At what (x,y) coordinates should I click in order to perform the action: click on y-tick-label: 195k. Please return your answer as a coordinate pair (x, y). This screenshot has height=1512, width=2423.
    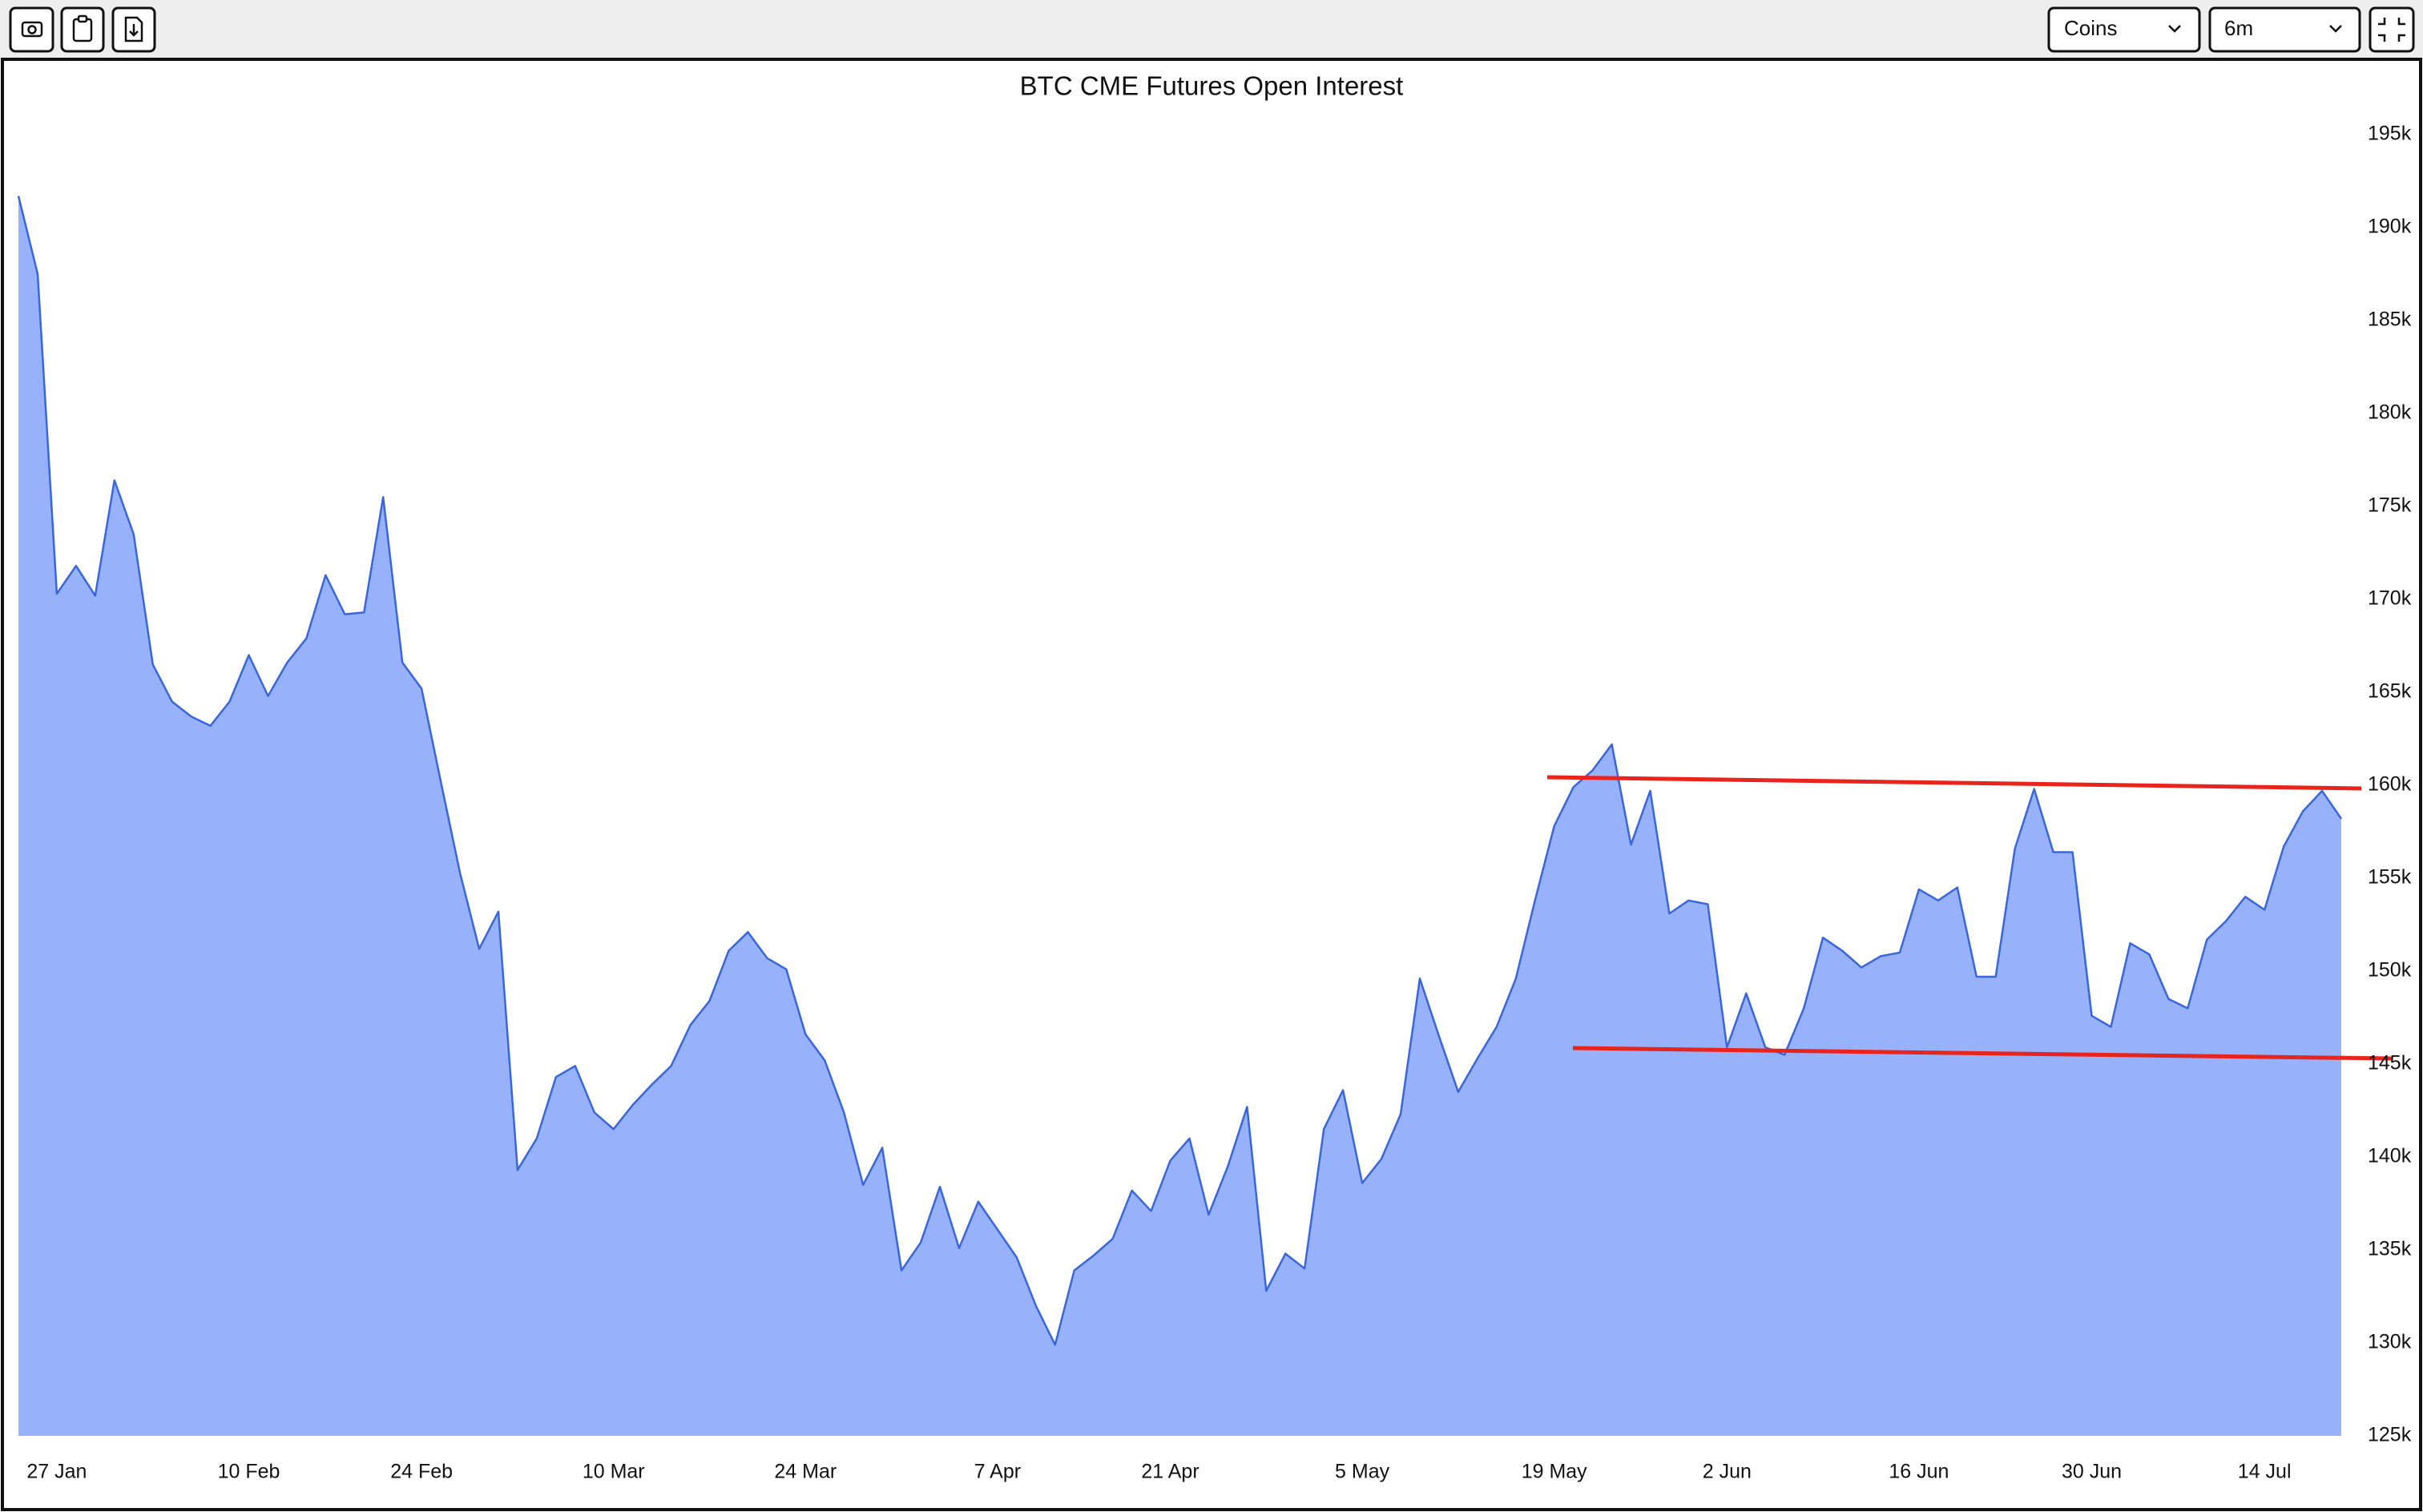
    Looking at the image, I should click on (2390, 134).